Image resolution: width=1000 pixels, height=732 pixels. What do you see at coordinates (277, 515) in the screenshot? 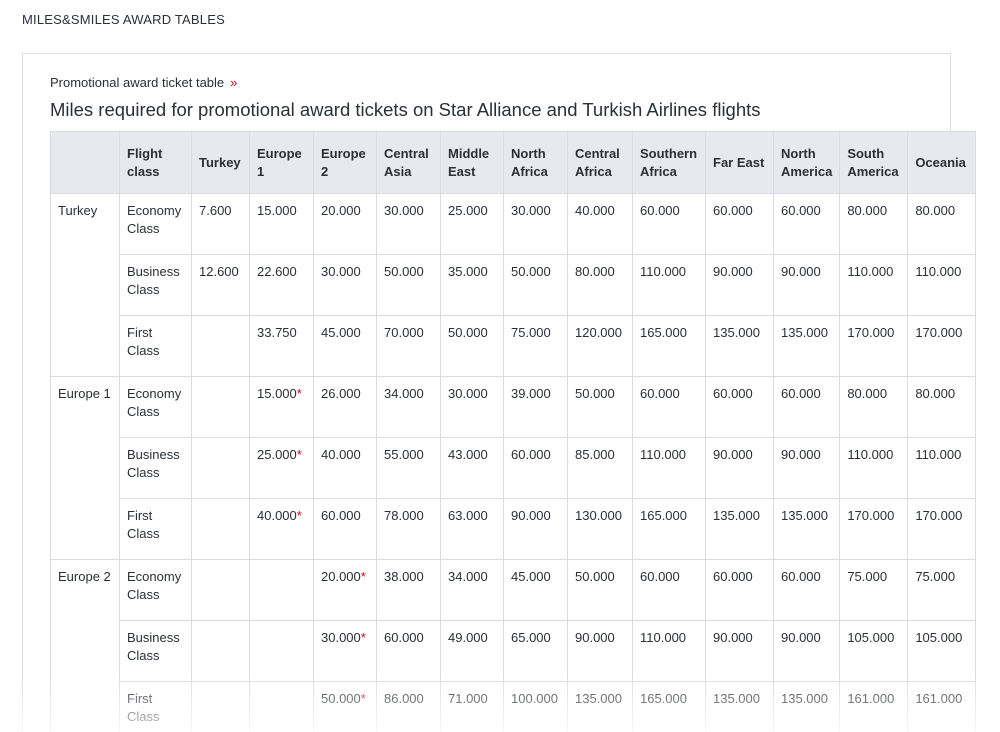
I see `miles-value: 40.000` at bounding box center [277, 515].